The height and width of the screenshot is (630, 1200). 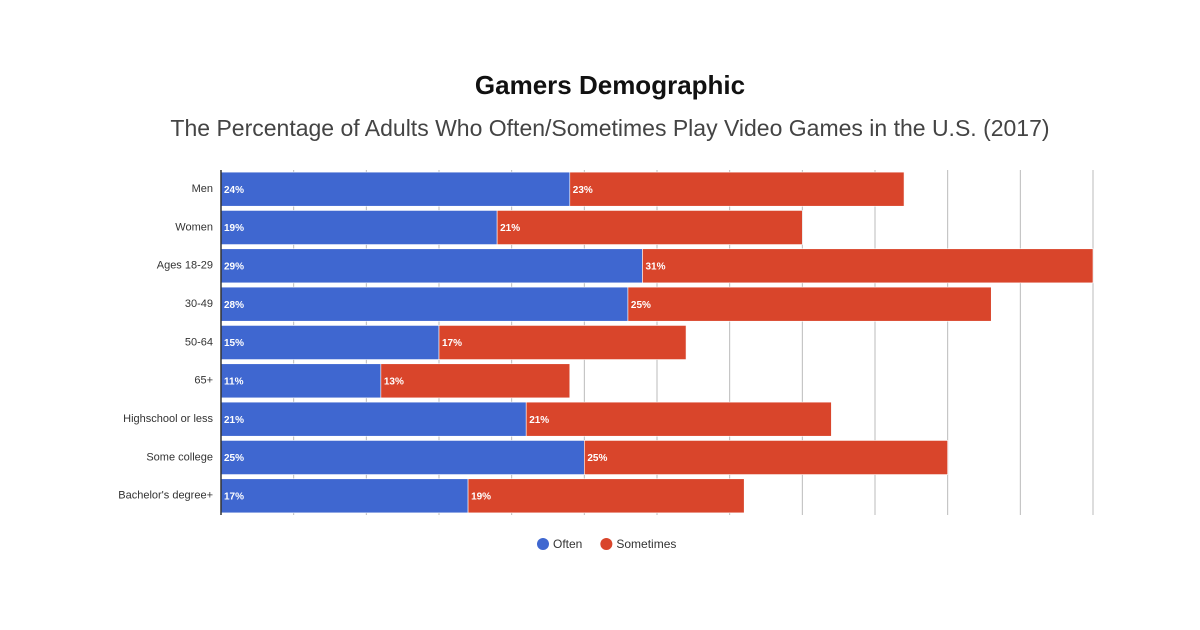 What do you see at coordinates (168, 419) in the screenshot?
I see `y-tick-label: Highschool or less` at bounding box center [168, 419].